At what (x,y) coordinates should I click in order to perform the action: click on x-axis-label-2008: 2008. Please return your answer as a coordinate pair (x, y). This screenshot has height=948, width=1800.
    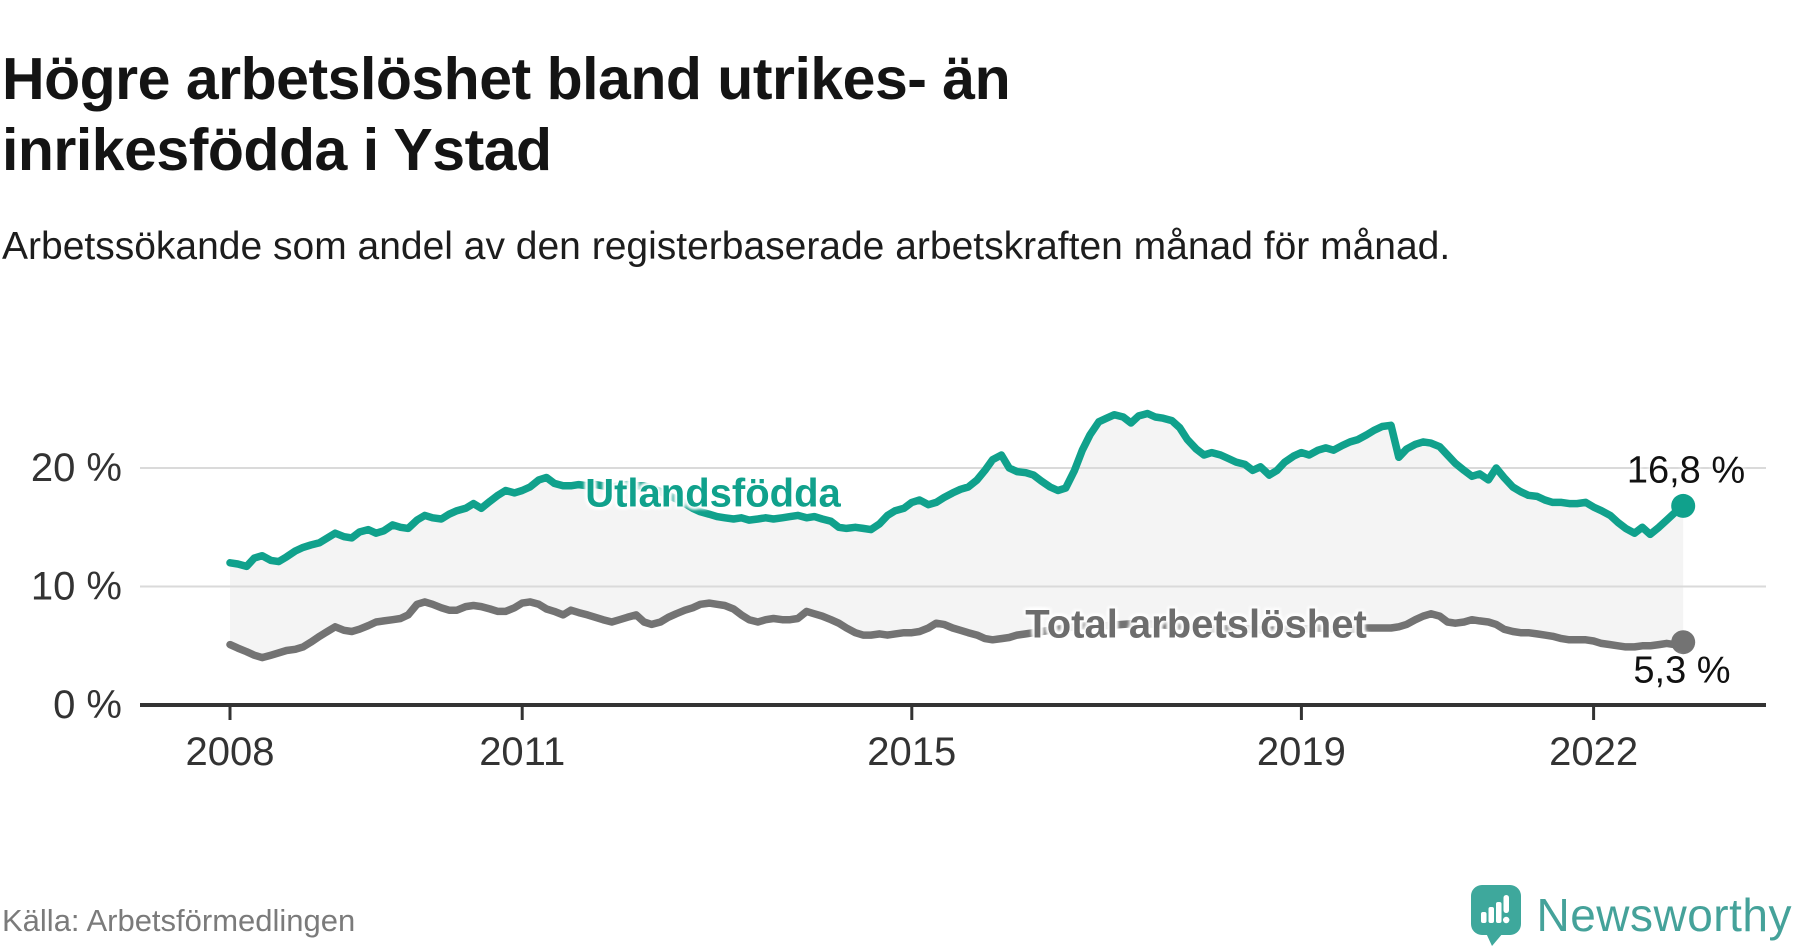
    Looking at the image, I should click on (230, 752).